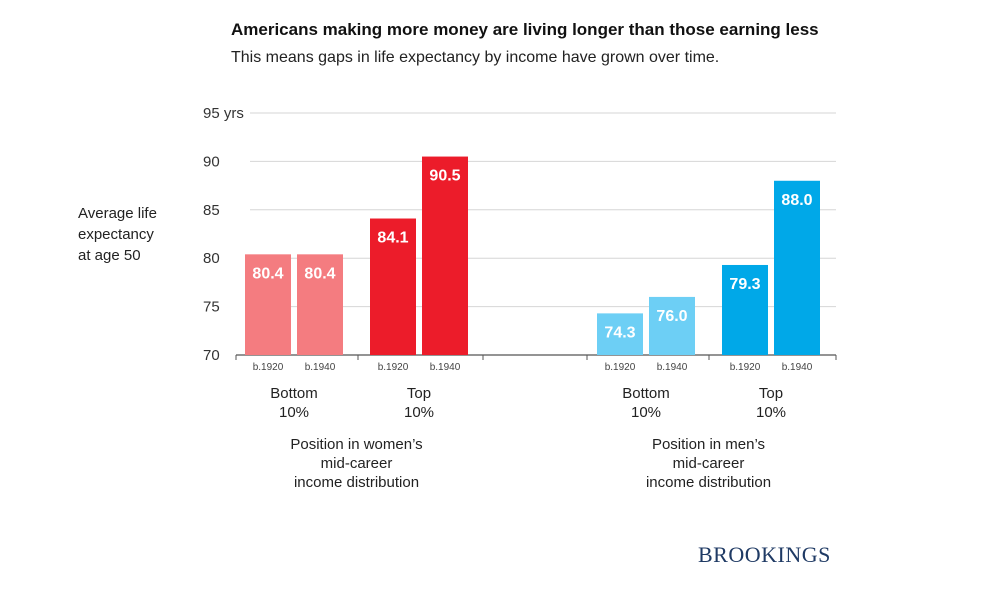  Describe the element at coordinates (744, 284) in the screenshot. I see `bar-value-label: 79.3` at that location.